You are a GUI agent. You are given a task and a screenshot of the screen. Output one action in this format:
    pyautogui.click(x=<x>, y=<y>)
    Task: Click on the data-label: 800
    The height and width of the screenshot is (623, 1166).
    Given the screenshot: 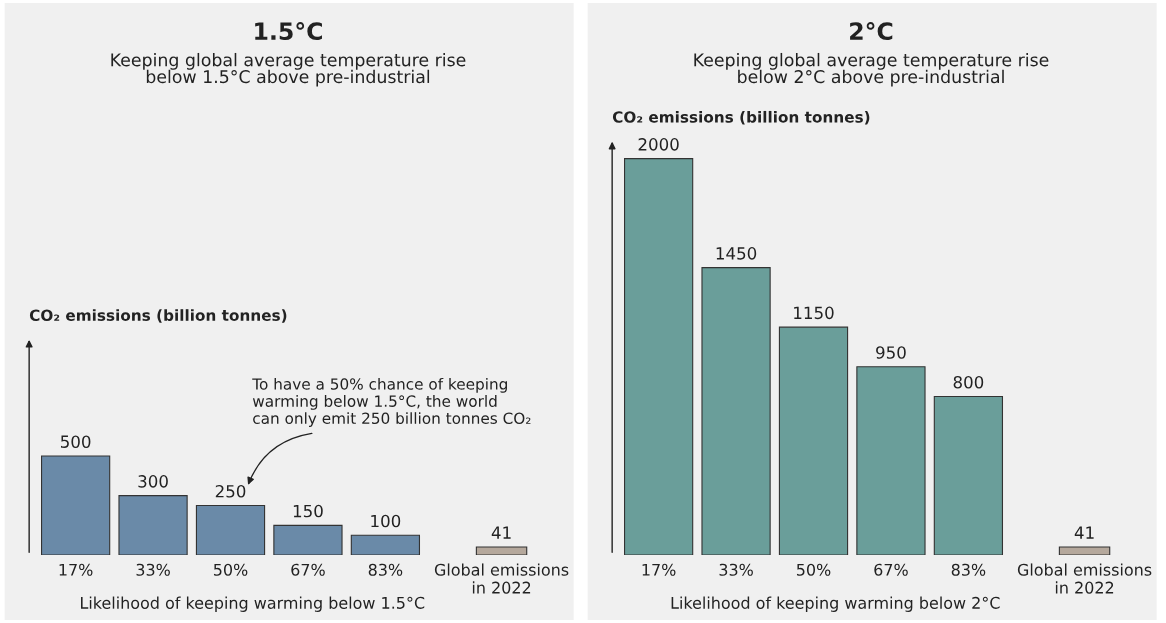 What is the action you would take?
    pyautogui.click(x=968, y=382)
    